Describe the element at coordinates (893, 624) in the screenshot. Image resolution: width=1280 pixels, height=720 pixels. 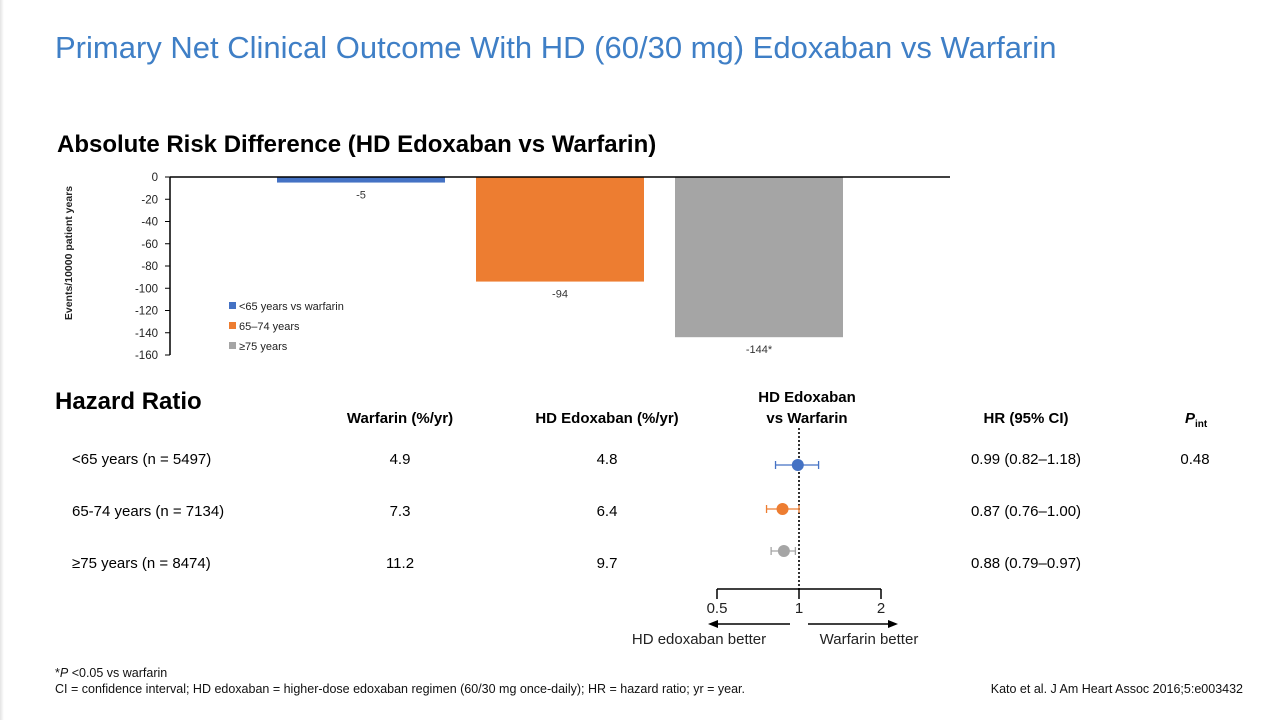
I see `right-arrow-head` at that location.